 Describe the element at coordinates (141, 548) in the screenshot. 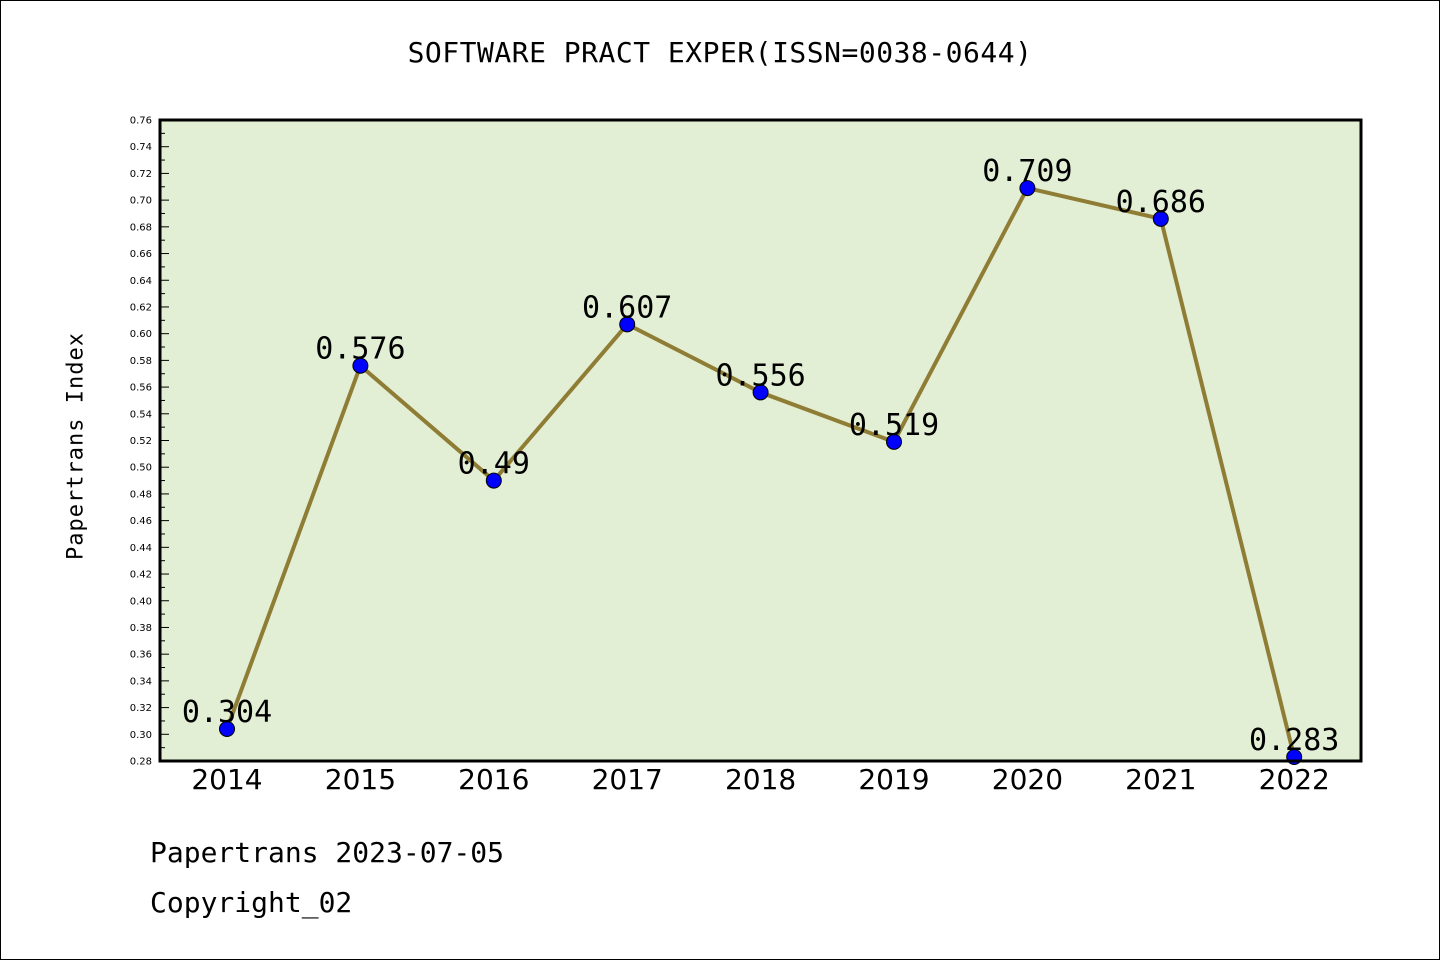

I see `y-tick-label: 0.44` at that location.